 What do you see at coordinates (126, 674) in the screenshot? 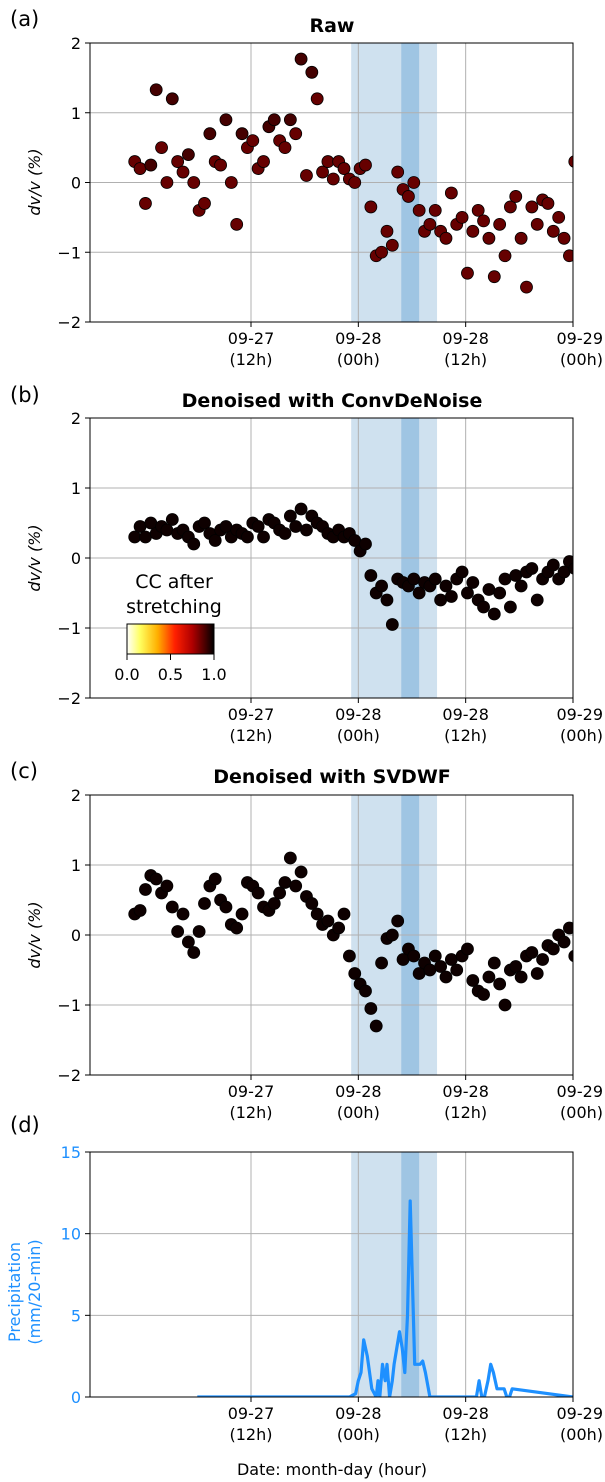
I see `colorbar-tick-label: 0.0` at bounding box center [126, 674].